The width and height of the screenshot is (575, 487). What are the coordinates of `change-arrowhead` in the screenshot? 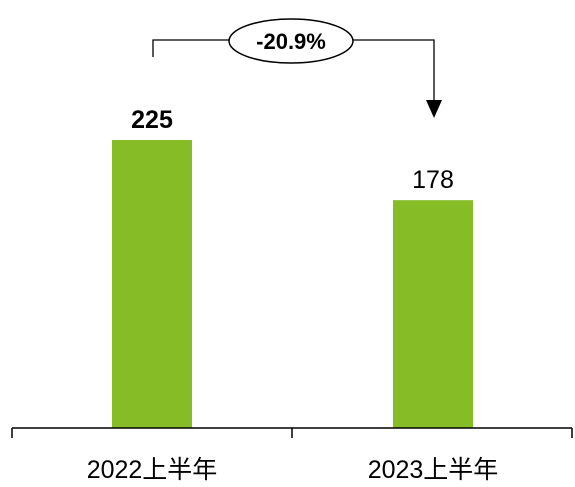 It's located at (434, 109).